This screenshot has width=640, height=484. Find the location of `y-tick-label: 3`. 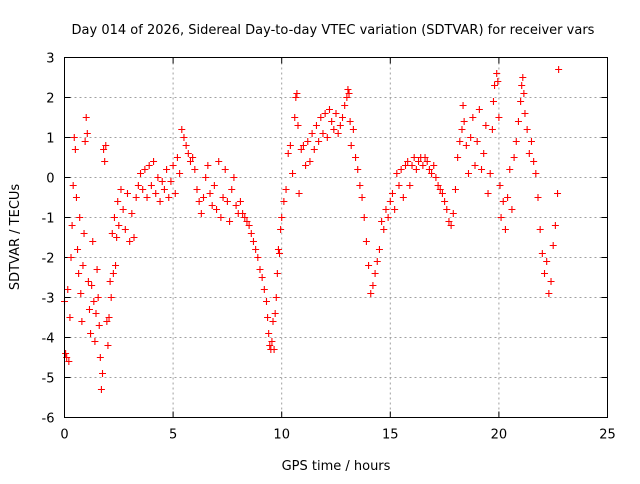

y-tick-label: 3 is located at coordinates (50, 59).